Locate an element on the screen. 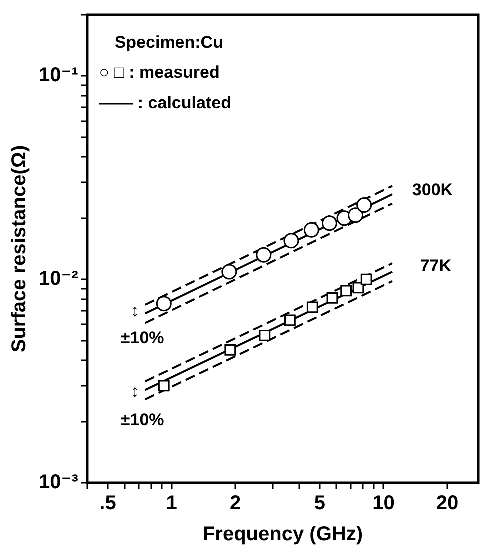 This screenshot has width=487, height=555. x-tick-label: 2 is located at coordinates (236, 503).